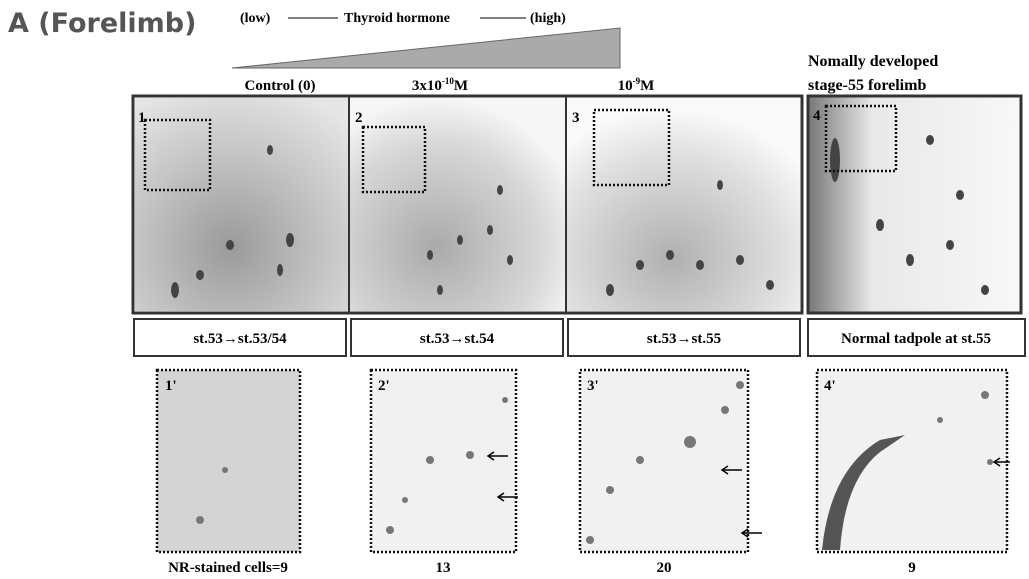 This screenshot has width=1029, height=579. Describe the element at coordinates (443, 568) in the screenshot. I see `cell-count: 13` at that location.